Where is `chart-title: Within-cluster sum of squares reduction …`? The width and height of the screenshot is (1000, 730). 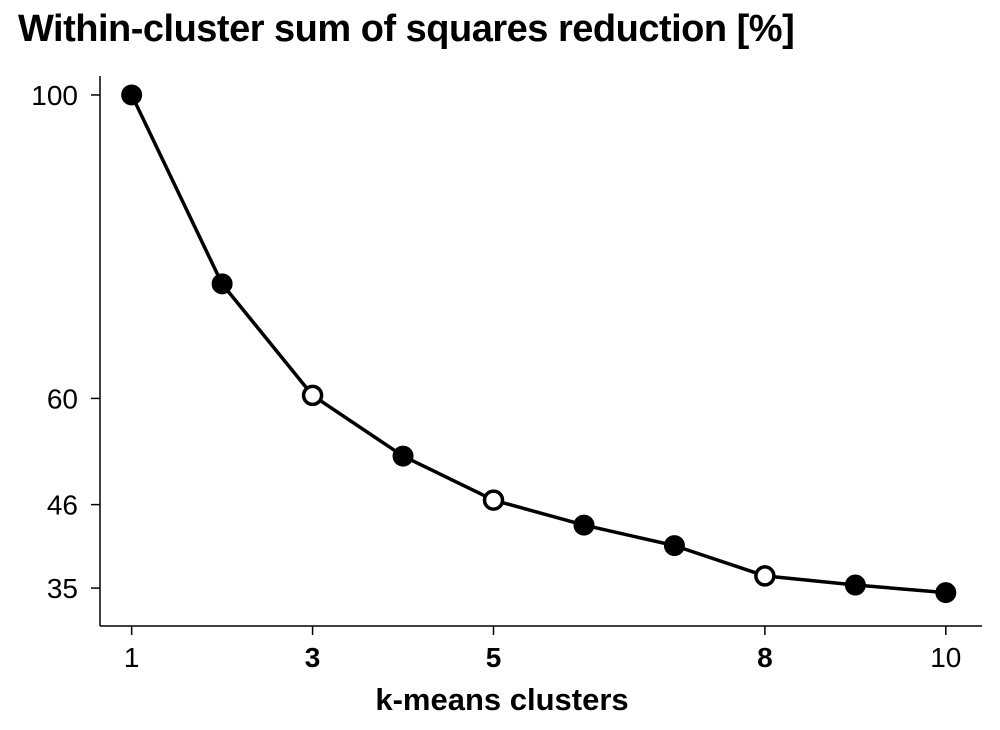 chart-title: Within-cluster sum of squares reduction … is located at coordinates (406, 29).